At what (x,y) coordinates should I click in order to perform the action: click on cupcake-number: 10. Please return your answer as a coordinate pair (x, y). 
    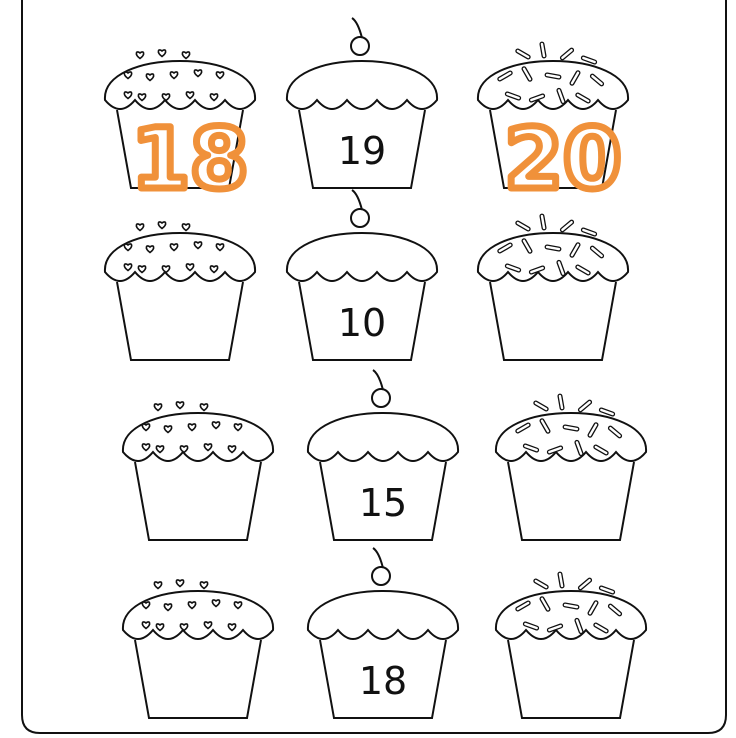
    Looking at the image, I should click on (362, 323).